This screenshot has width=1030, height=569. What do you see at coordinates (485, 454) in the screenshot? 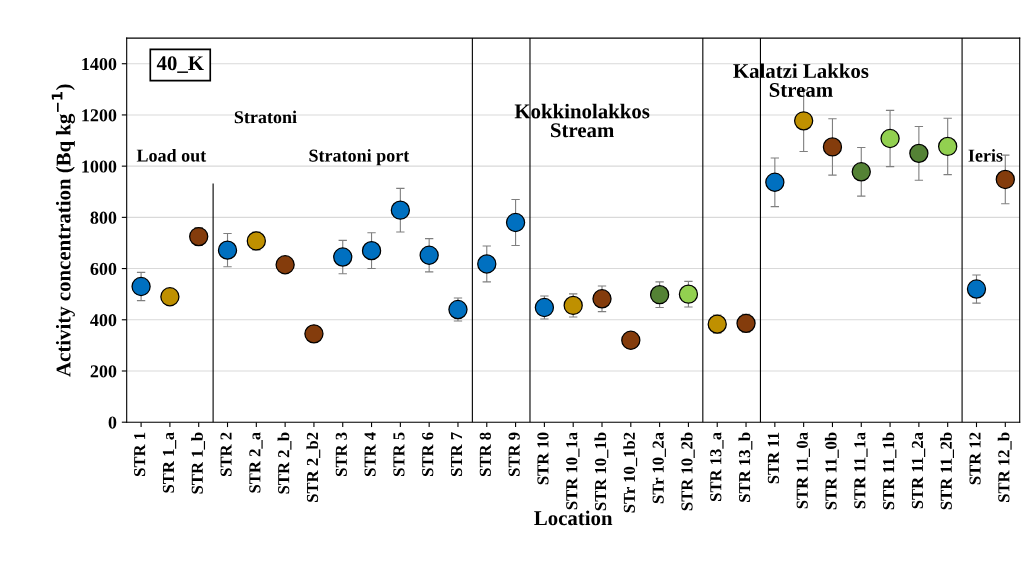
I see `x-tick-label: STR 8` at bounding box center [485, 454].